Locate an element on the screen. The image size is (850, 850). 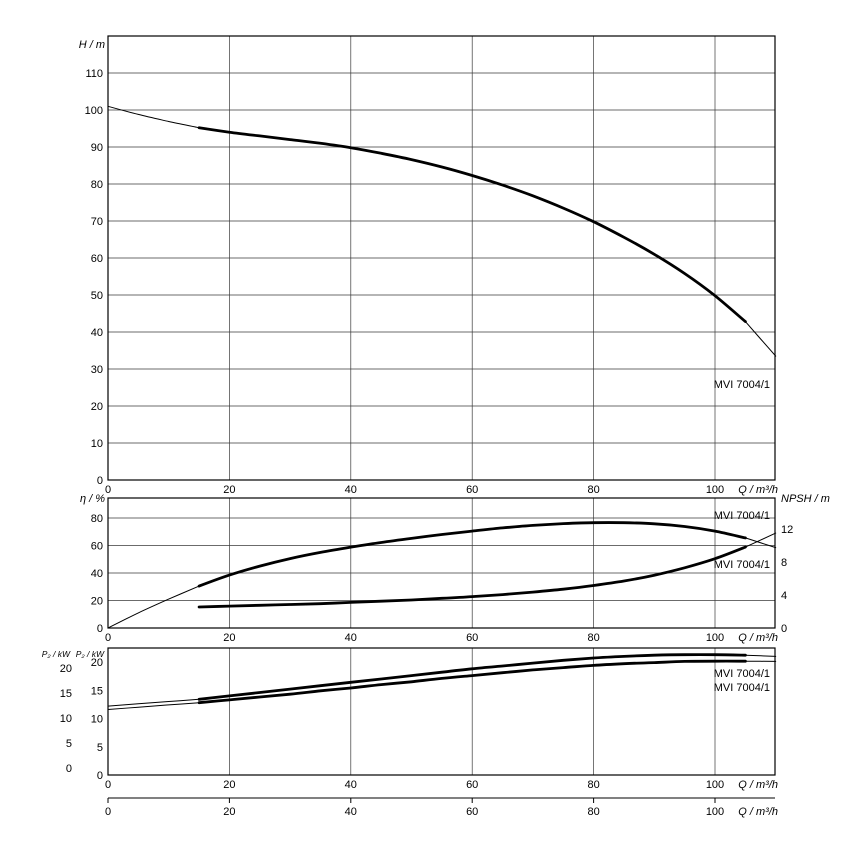
right-tick-label: 8 is located at coordinates (784, 563).